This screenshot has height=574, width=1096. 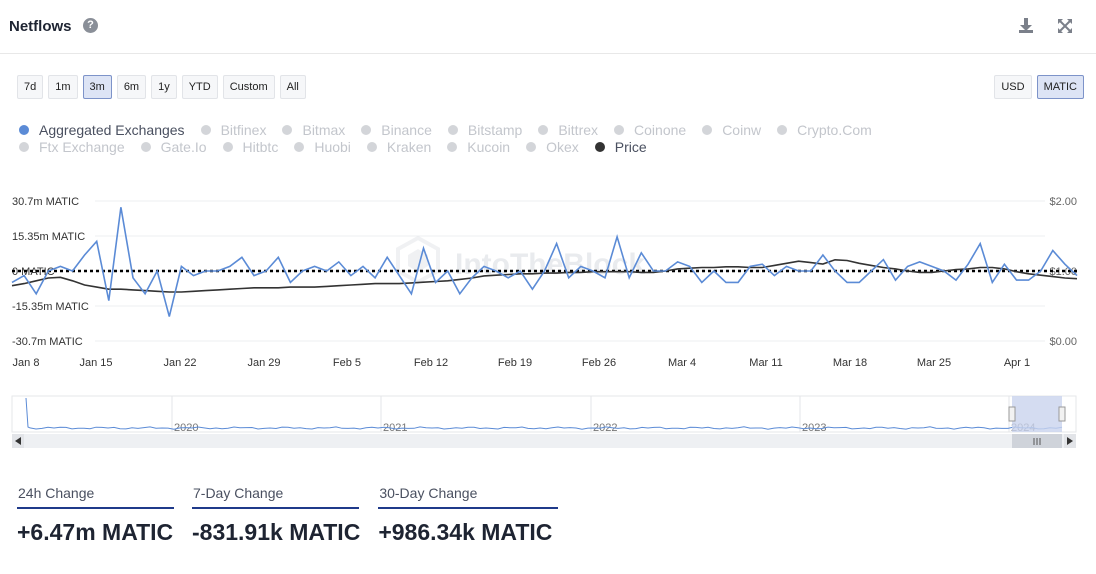 I want to click on legend-item-bitstamp: Bitstamp, so click(x=485, y=129).